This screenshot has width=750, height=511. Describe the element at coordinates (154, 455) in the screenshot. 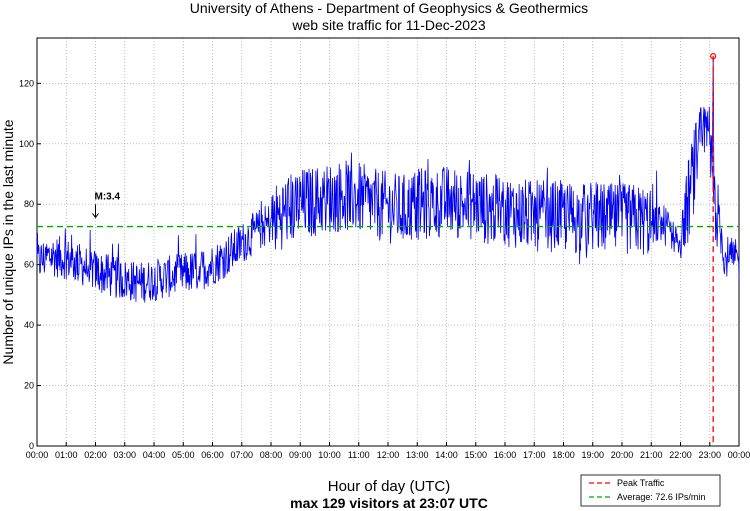

I see `x-tick-label: 04:00` at that location.